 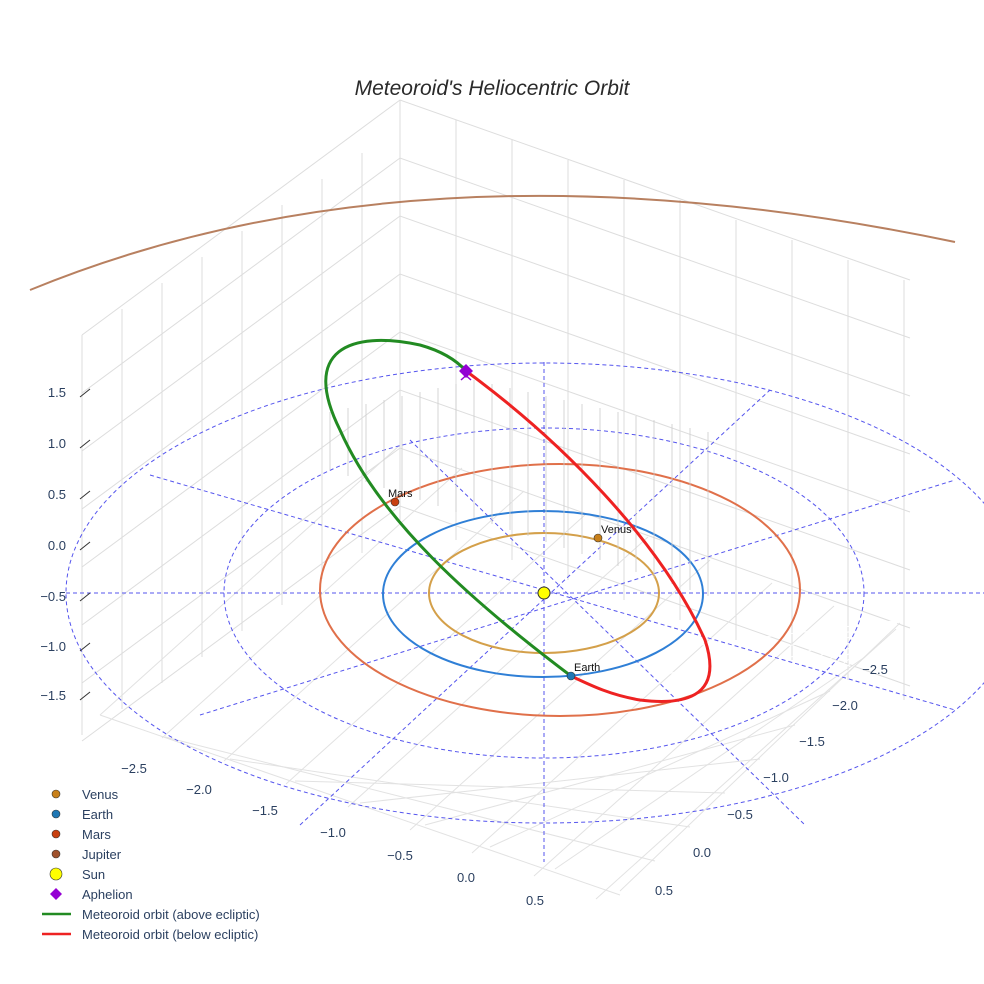 What do you see at coordinates (845, 705) in the screenshot?
I see `y-tick-label: −2.0` at bounding box center [845, 705].